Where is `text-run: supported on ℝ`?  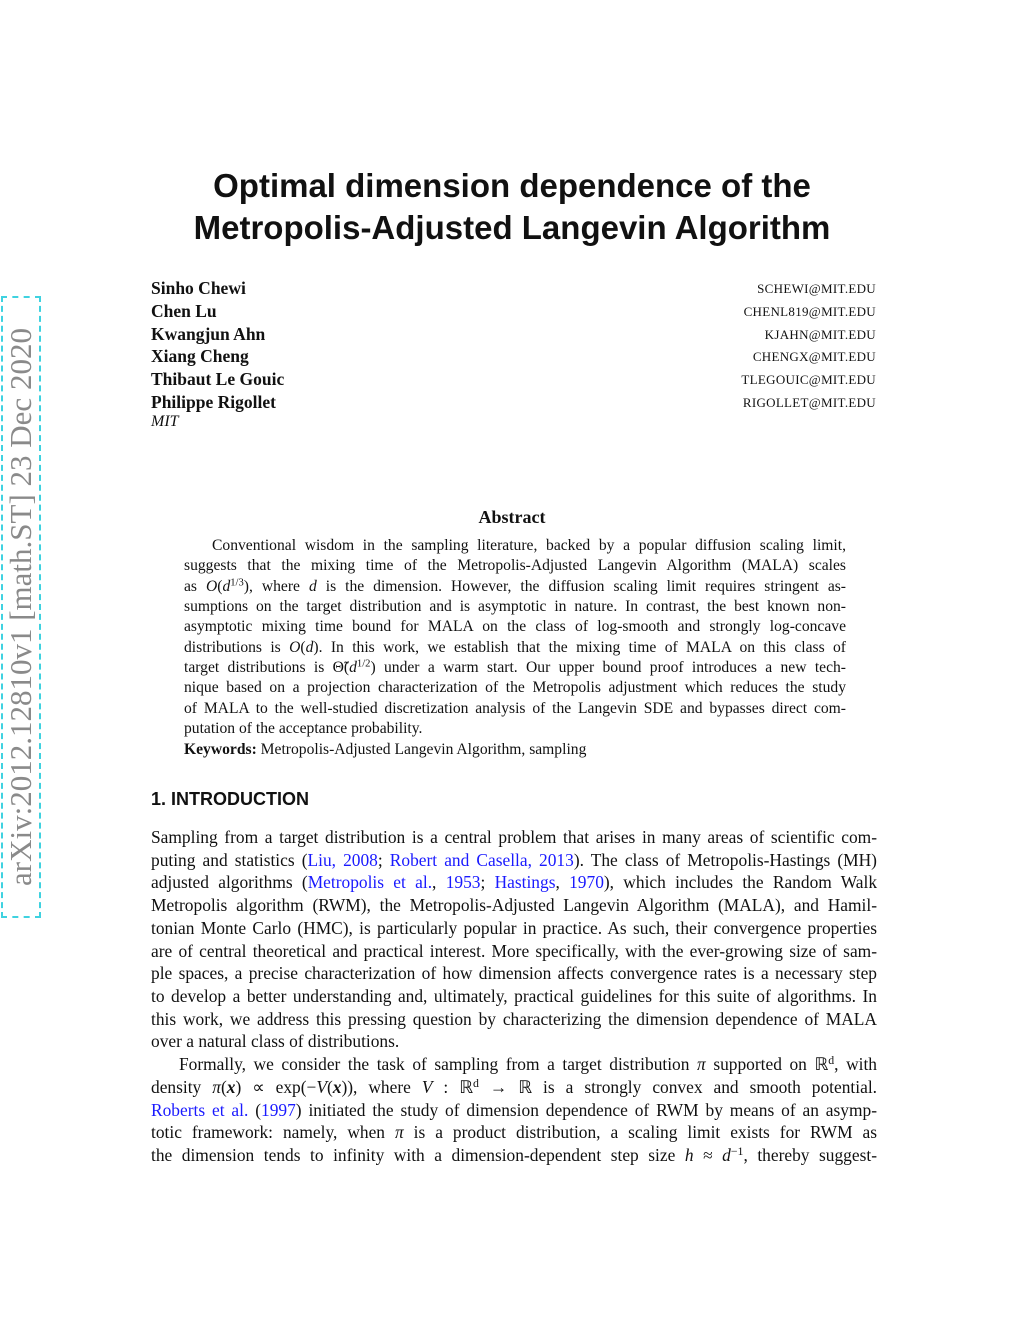 text-run: supported on ℝ is located at coordinates (767, 1064).